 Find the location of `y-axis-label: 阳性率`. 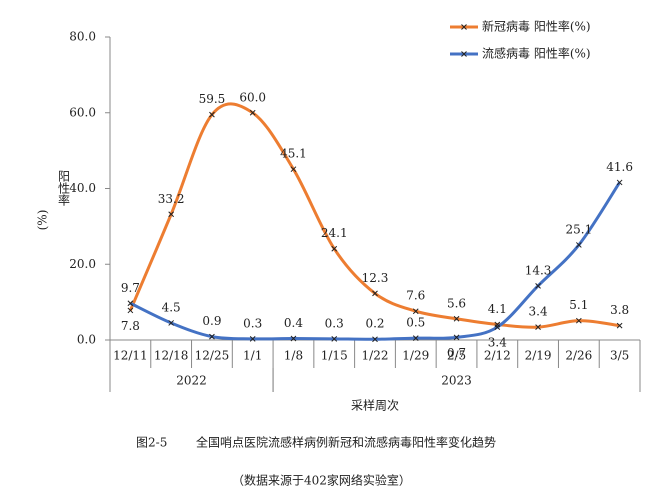

y-axis-label: 阳性率 is located at coordinates (64, 188).